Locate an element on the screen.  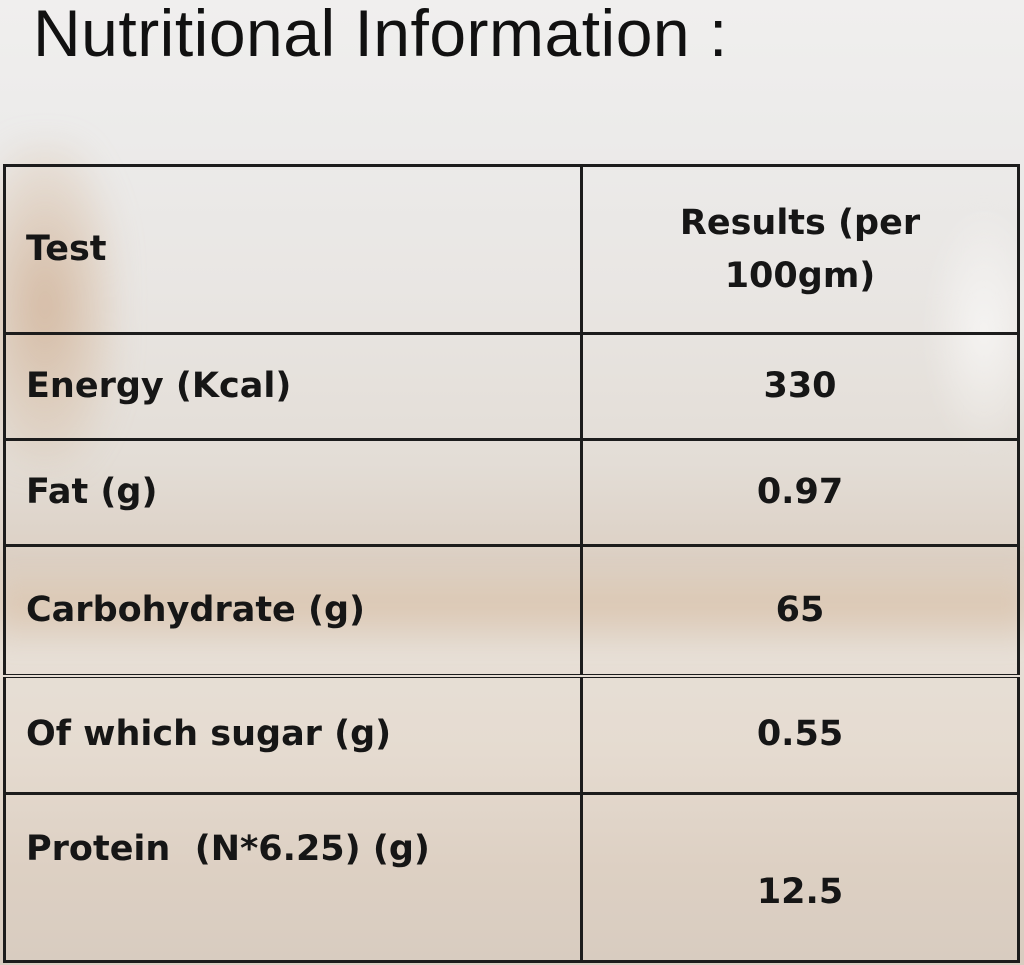
table-row-sugar: Of which sugar (g) 0.55 is located at coordinates (511, 734).